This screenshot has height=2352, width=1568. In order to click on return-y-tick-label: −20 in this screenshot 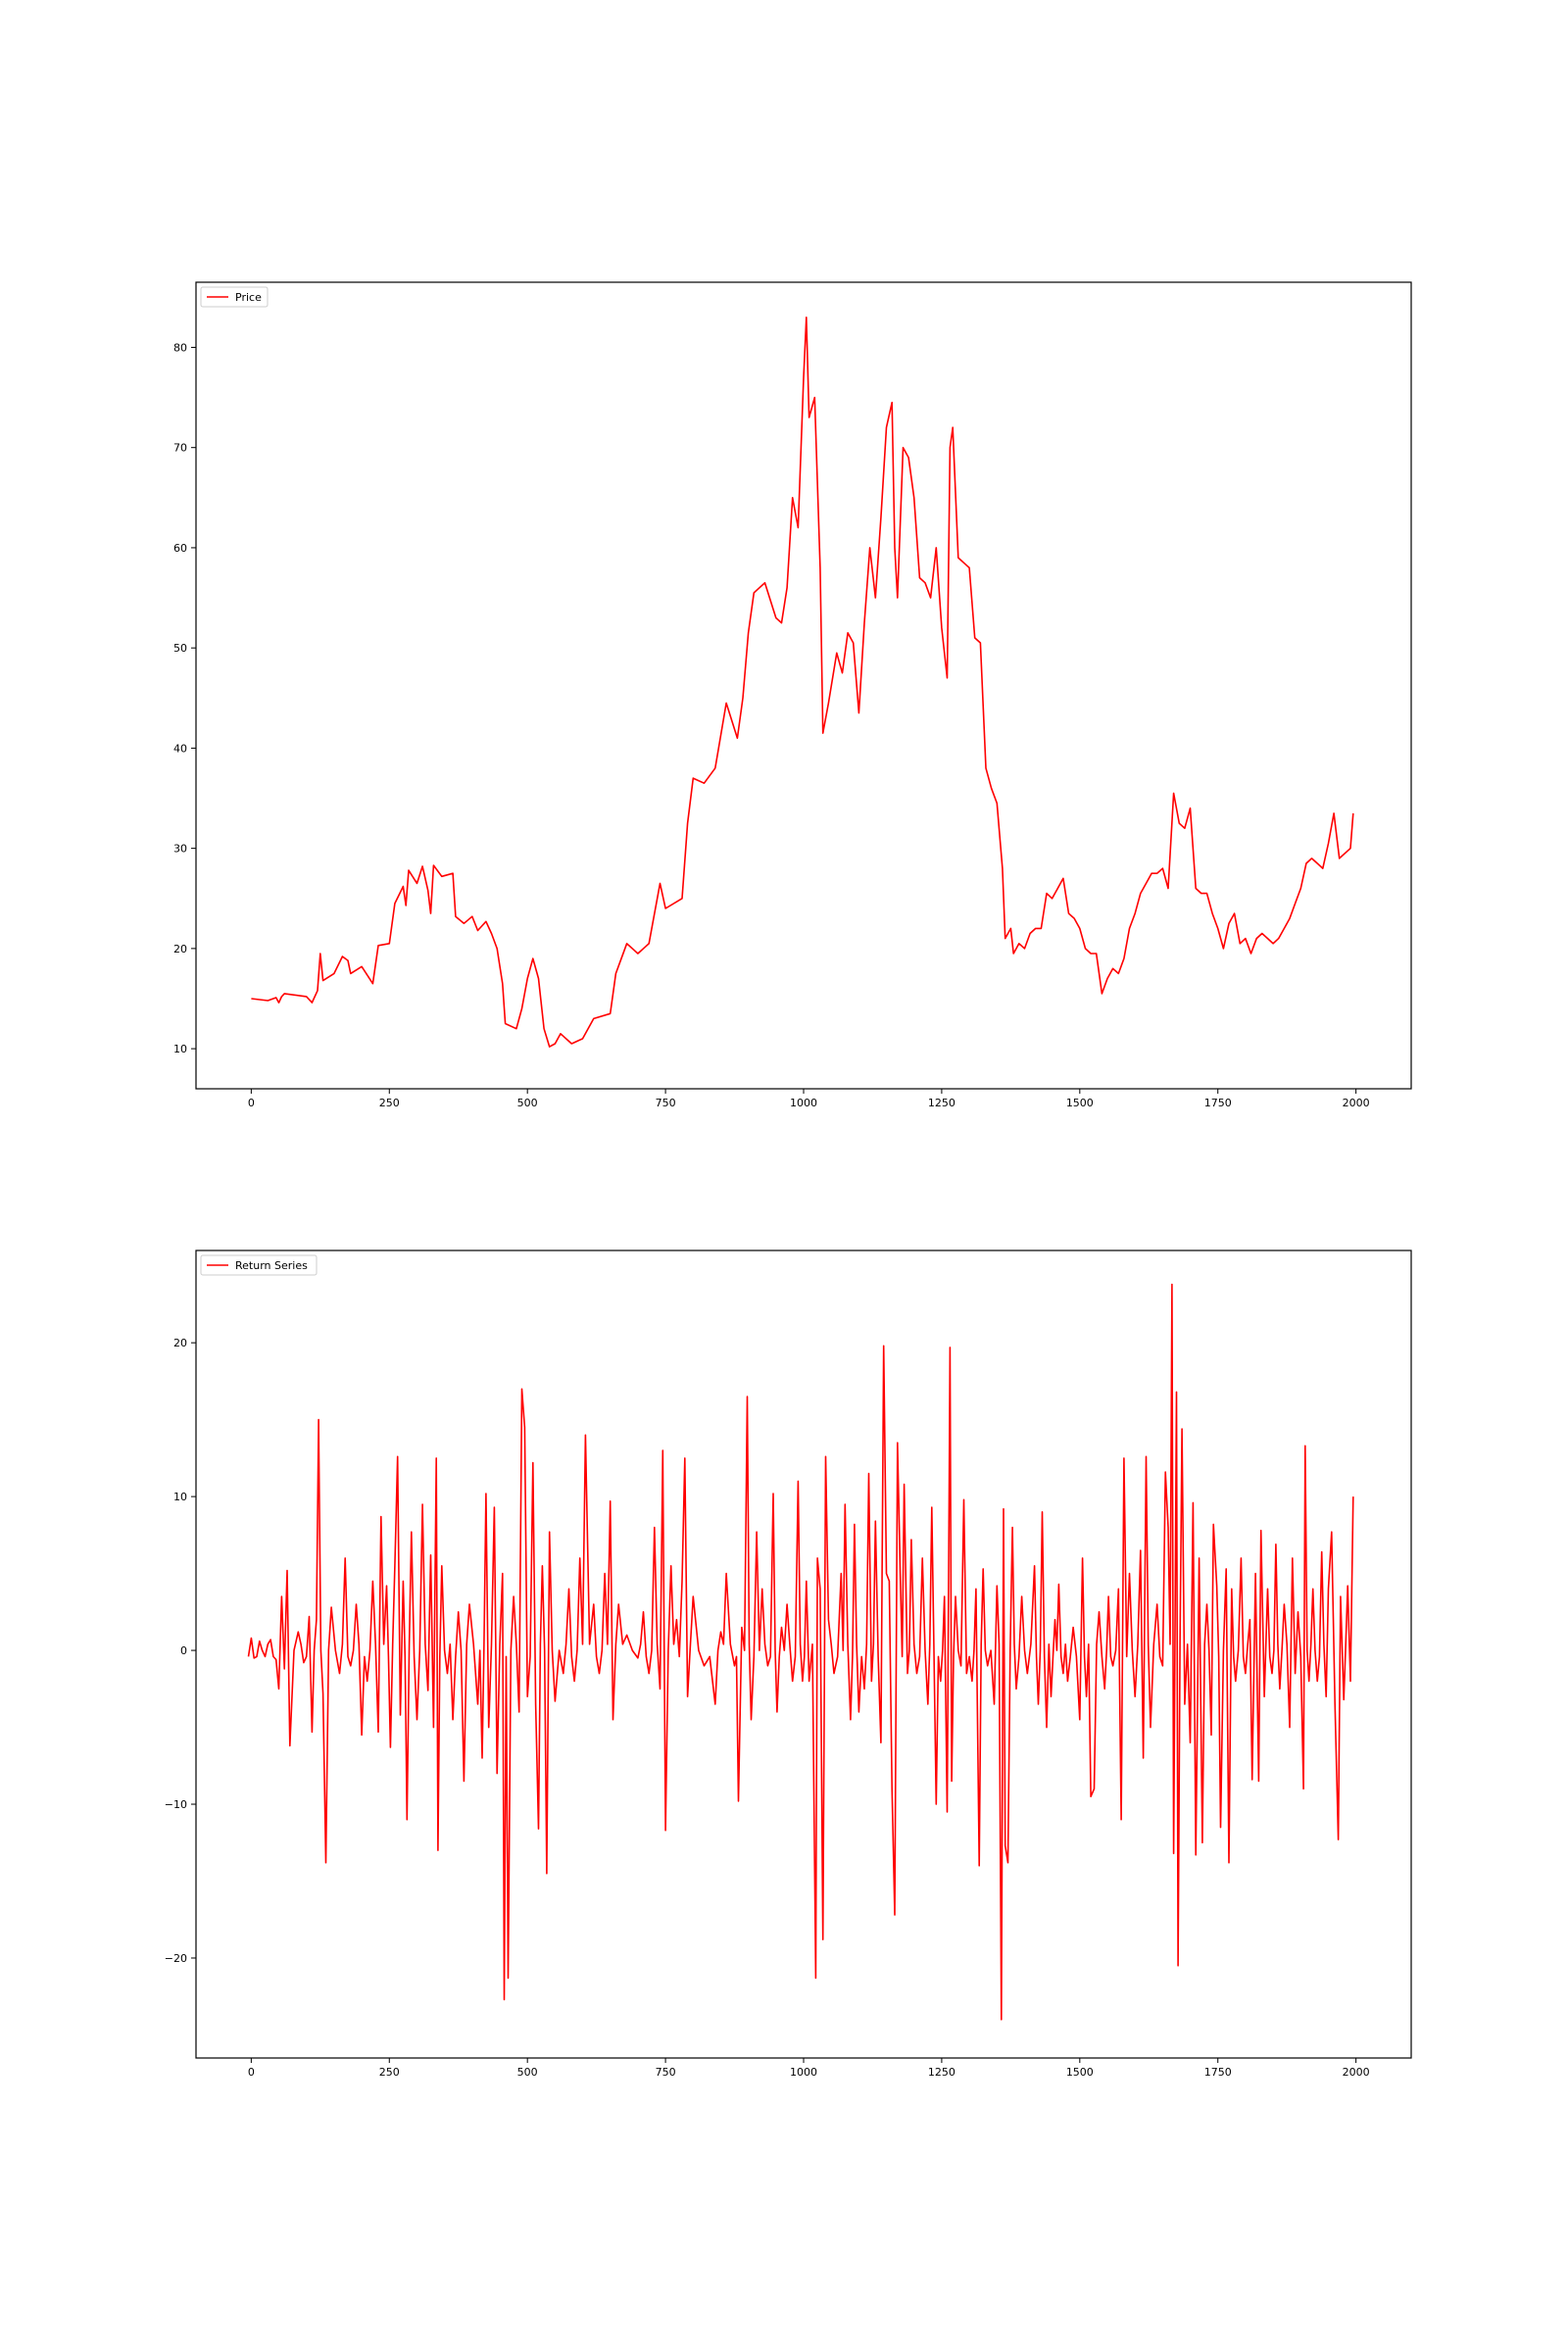, I will do `click(176, 1958)`.